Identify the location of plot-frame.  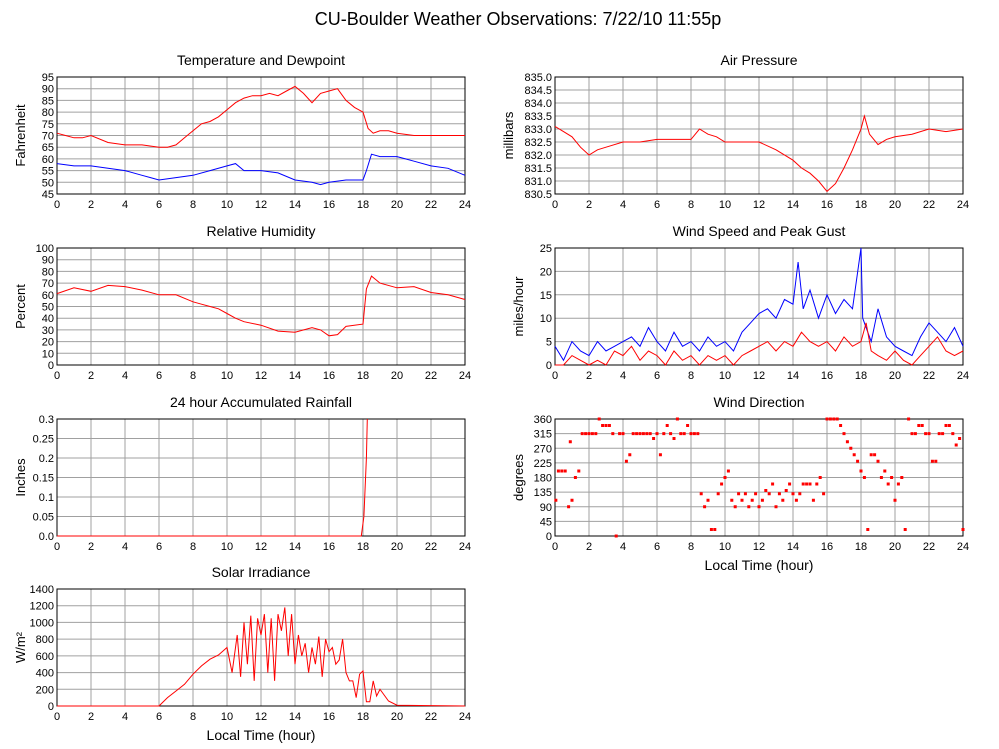
(261, 306).